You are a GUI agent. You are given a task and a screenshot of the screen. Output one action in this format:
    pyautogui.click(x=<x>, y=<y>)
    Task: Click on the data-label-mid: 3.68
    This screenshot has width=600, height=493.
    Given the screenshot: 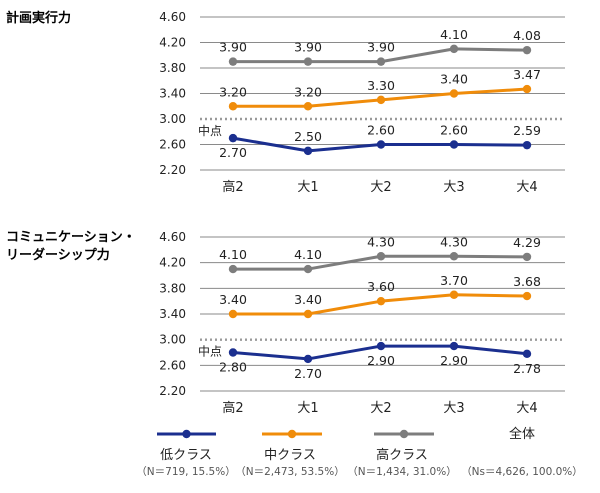 What is the action you would take?
    pyautogui.click(x=527, y=281)
    